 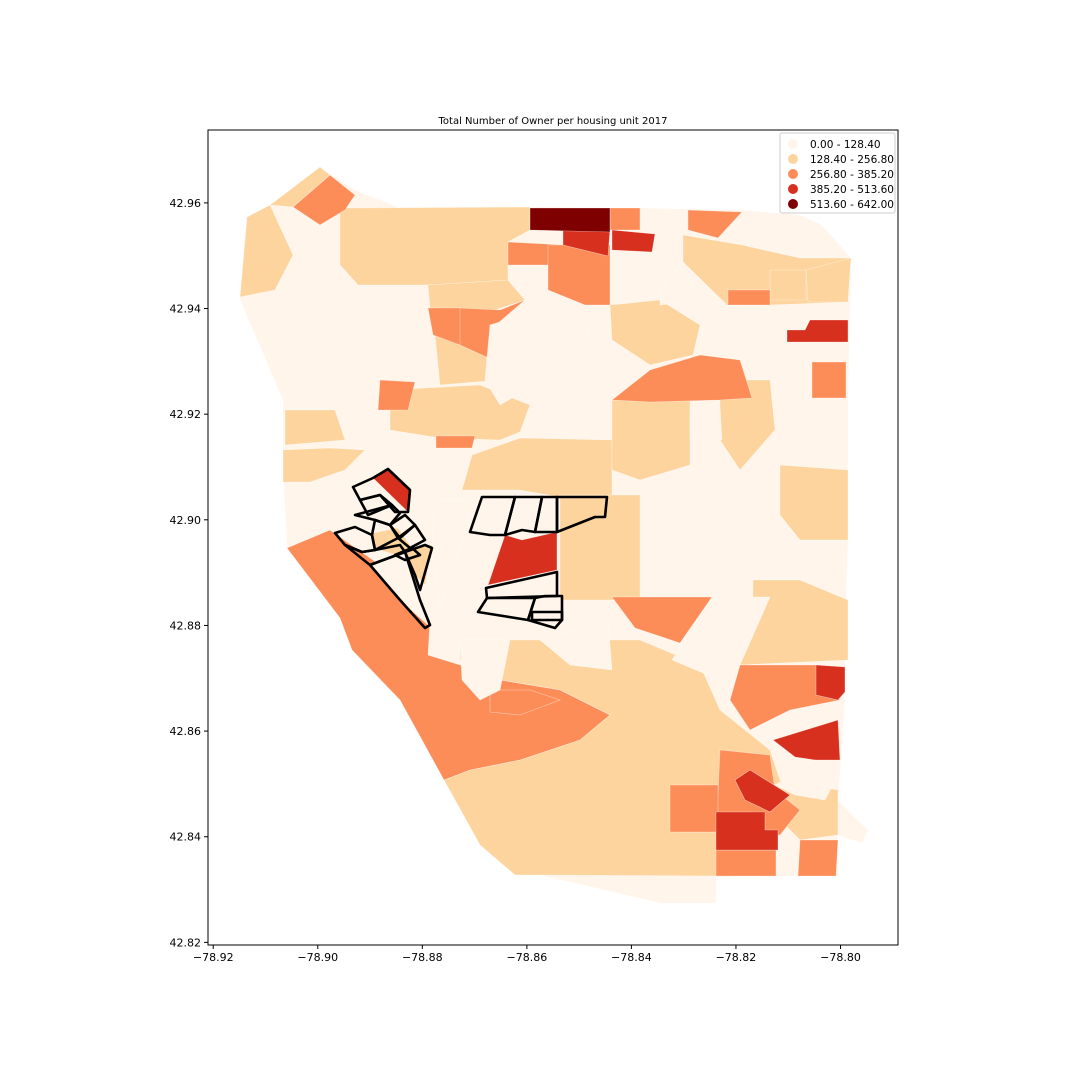 I want to click on y-tick-label: 42.86, so click(x=186, y=731).